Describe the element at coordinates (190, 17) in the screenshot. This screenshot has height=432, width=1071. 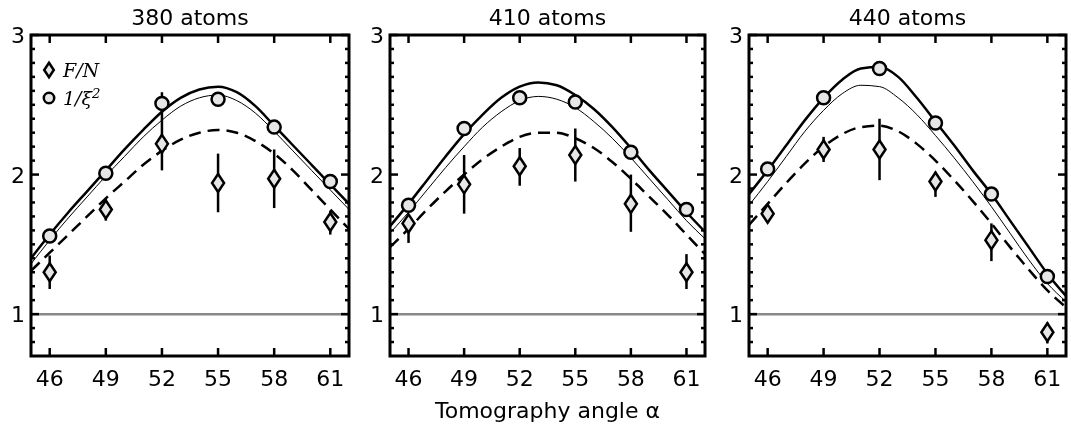
I see `chart-title: 380 atoms` at that location.